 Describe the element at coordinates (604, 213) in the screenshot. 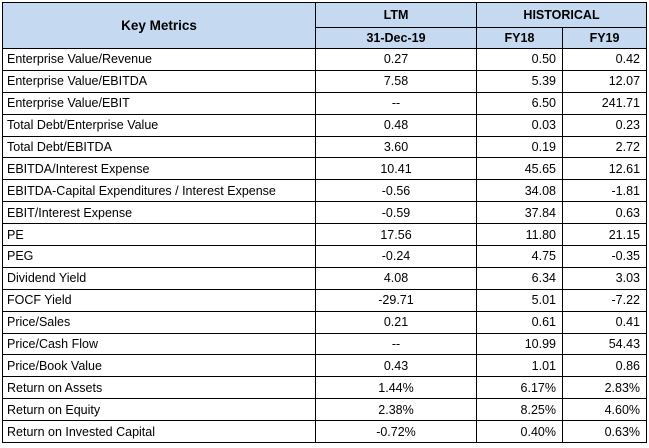

I see `fy19-value-cell: 0.63` at that location.